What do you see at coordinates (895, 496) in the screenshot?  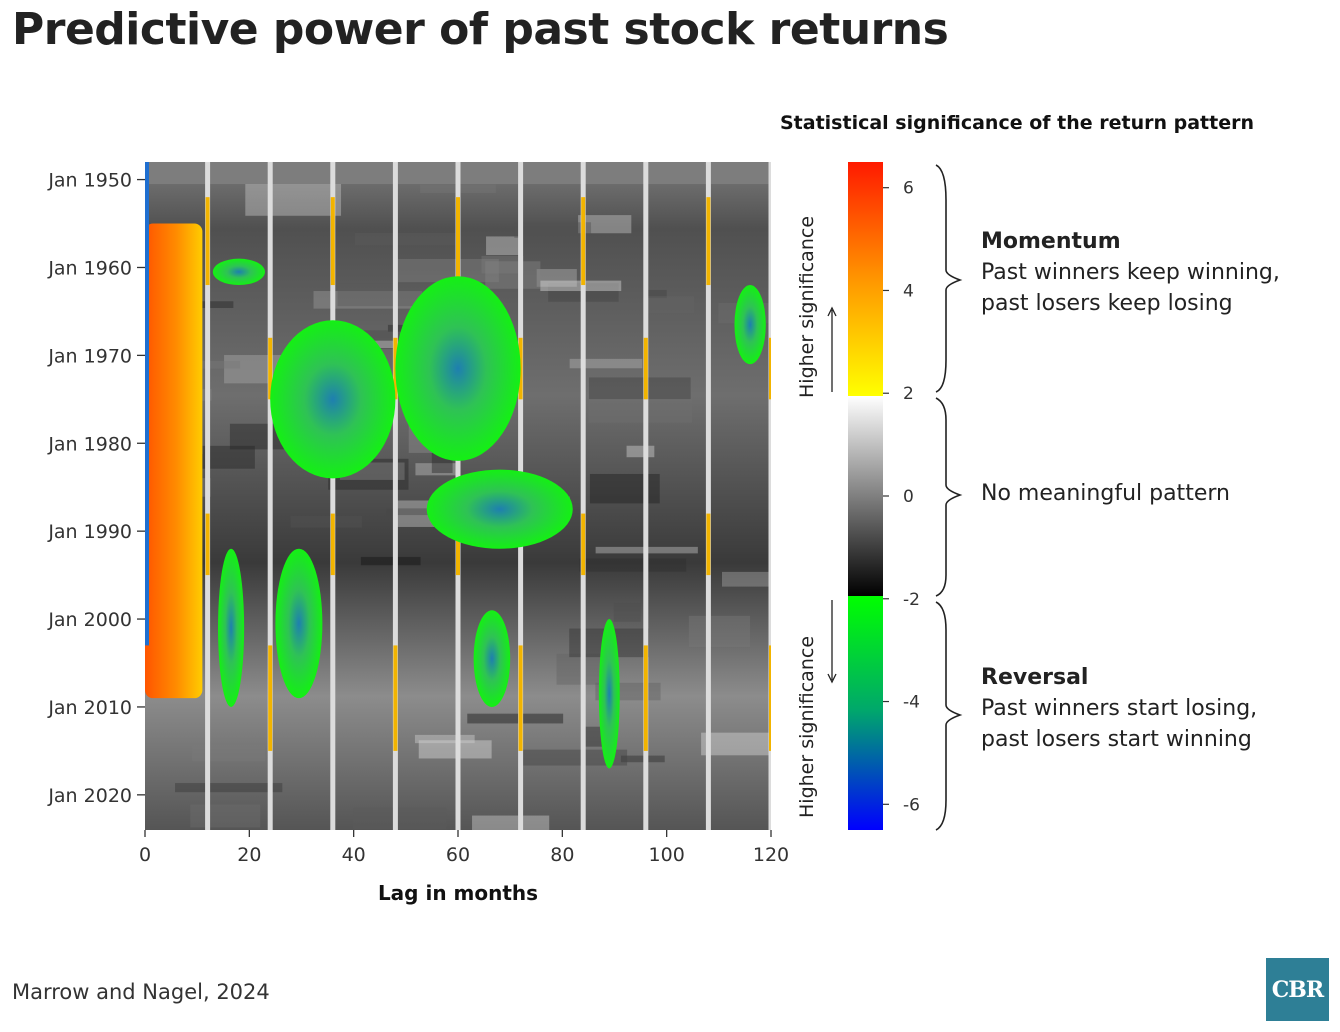 I see `colorbar: 6 4 2 0 -2 -4 -6` at bounding box center [895, 496].